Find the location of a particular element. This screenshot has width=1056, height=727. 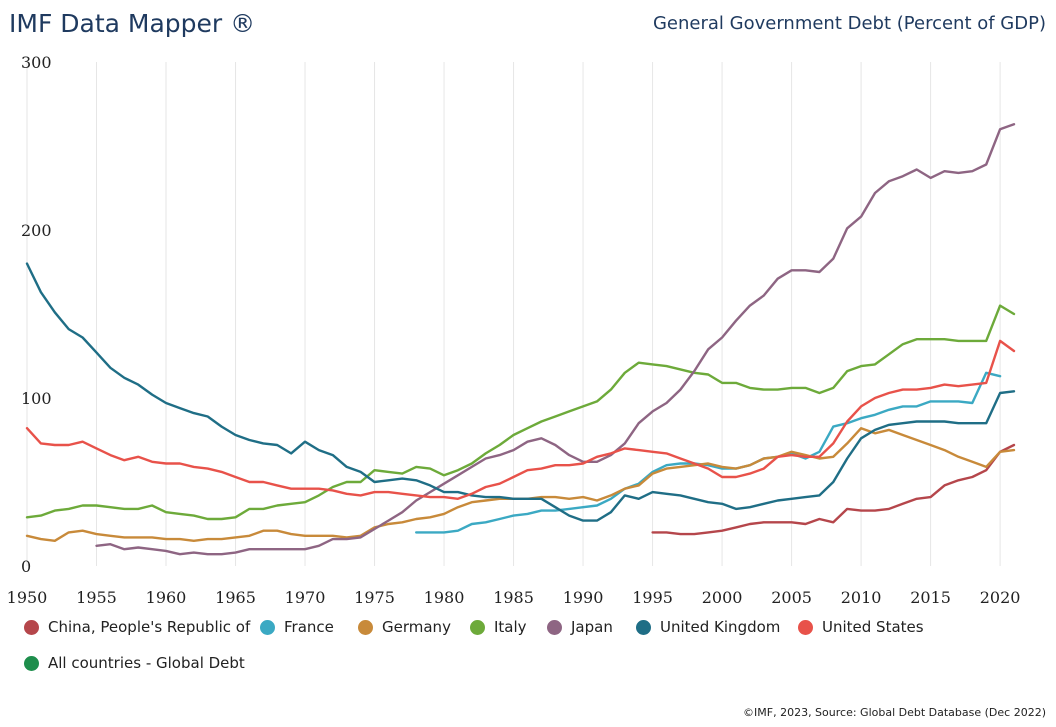

y-tick-label: 0 is located at coordinates (26, 566).